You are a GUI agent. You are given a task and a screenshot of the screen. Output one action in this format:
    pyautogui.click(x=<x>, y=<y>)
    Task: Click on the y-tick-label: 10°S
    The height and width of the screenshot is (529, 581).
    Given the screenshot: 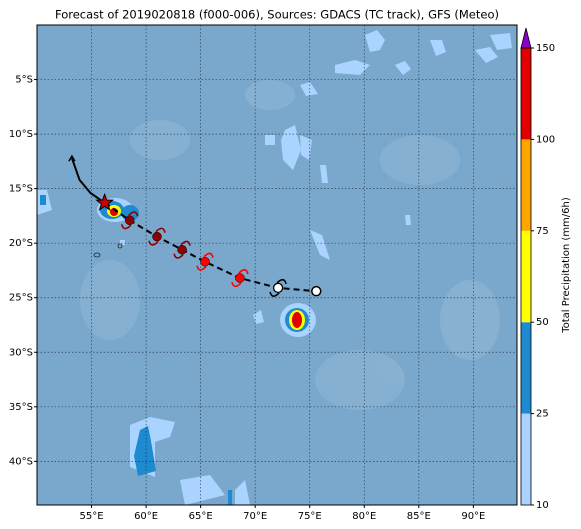 What is the action you would take?
    pyautogui.click(x=21, y=134)
    